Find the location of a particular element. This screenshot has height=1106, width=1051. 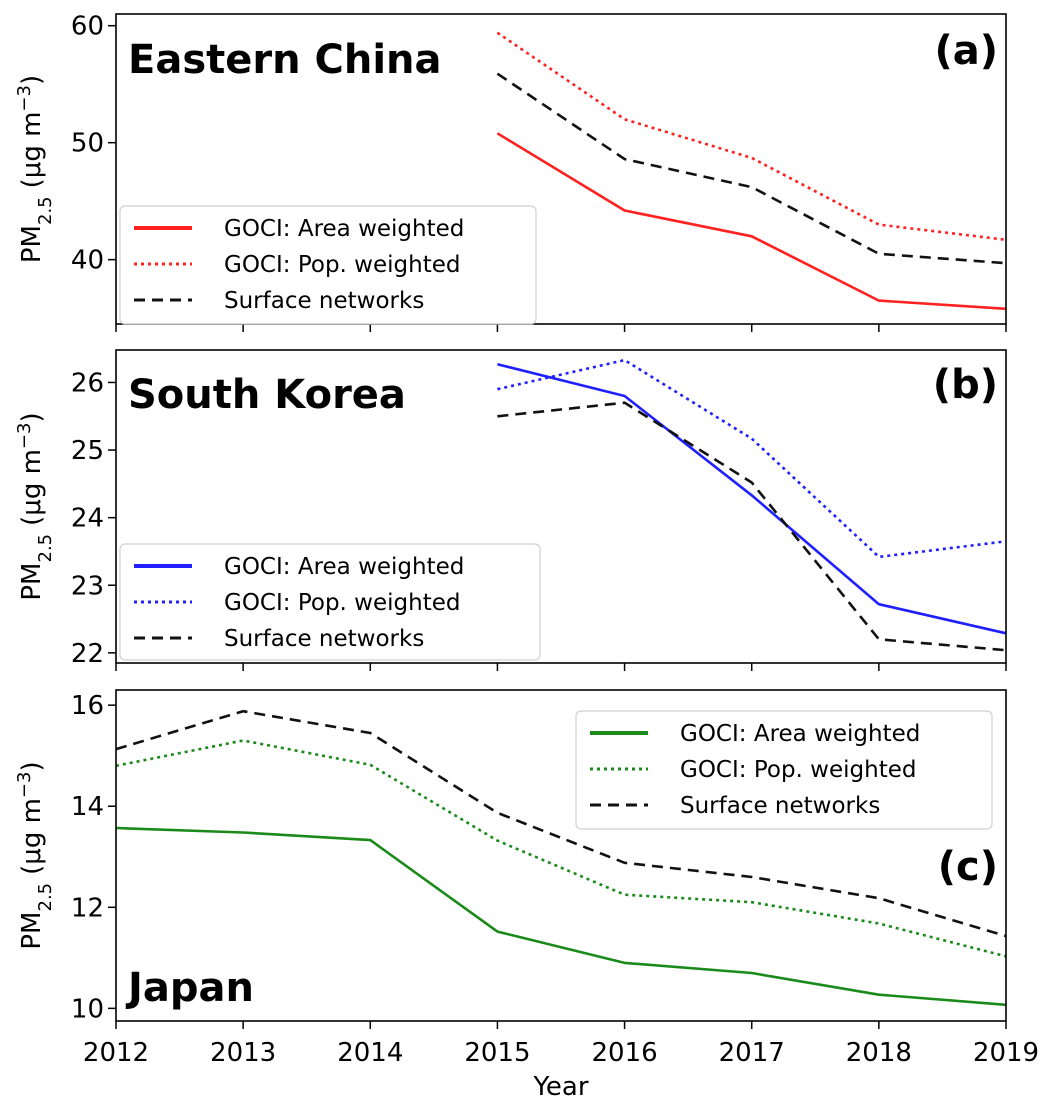

panel-title: South Korea is located at coordinates (267, 395).